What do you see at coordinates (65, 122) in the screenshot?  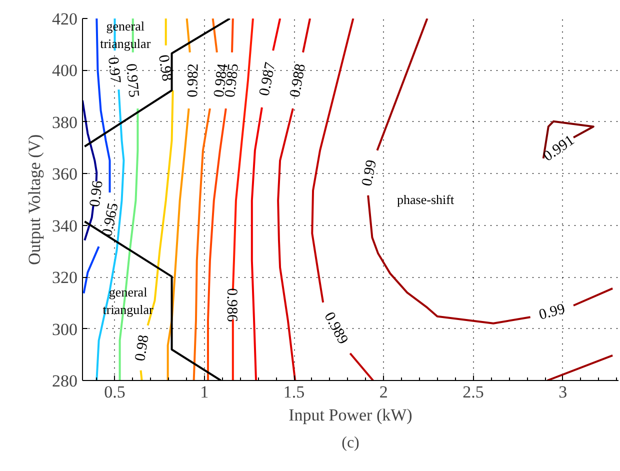 I see `y-tick-label: 380` at bounding box center [65, 122].